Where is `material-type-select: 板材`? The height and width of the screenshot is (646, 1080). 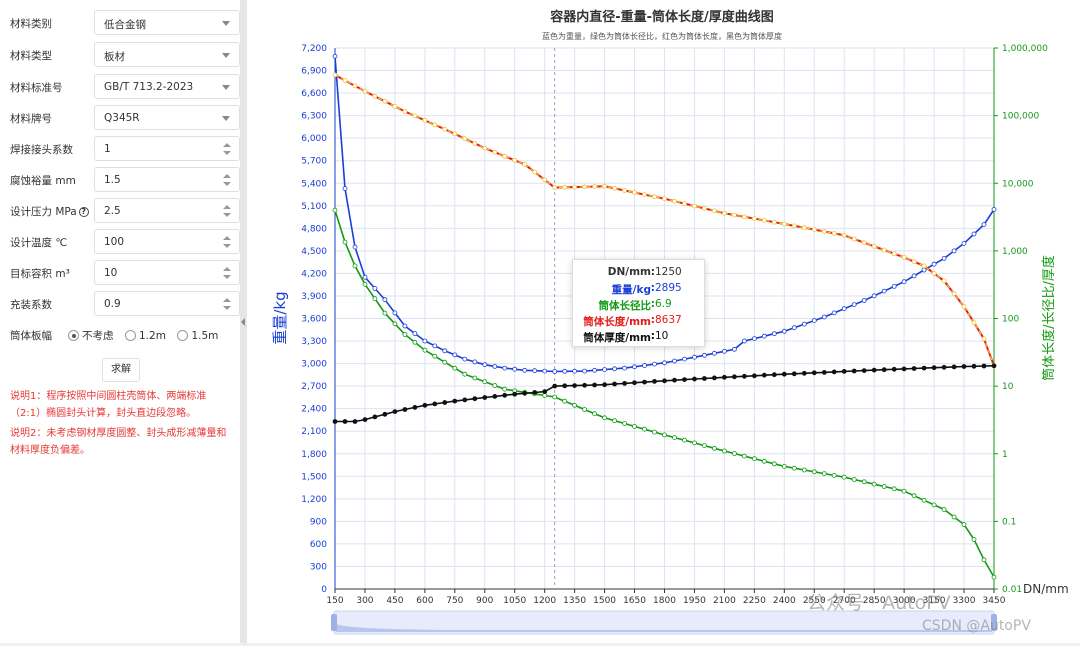 material-type-select: 板材 is located at coordinates (167, 54).